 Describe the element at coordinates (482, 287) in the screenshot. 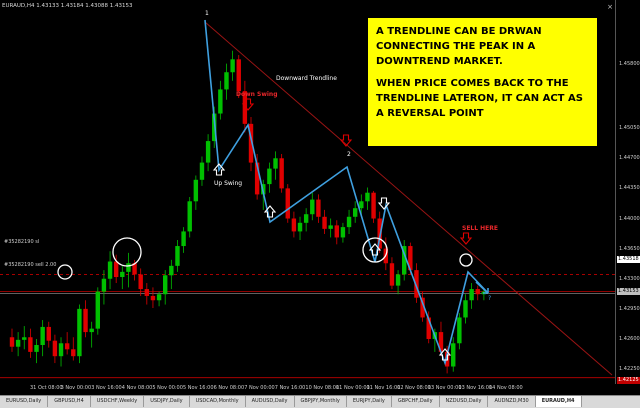

I see `projection-arrow` at that location.